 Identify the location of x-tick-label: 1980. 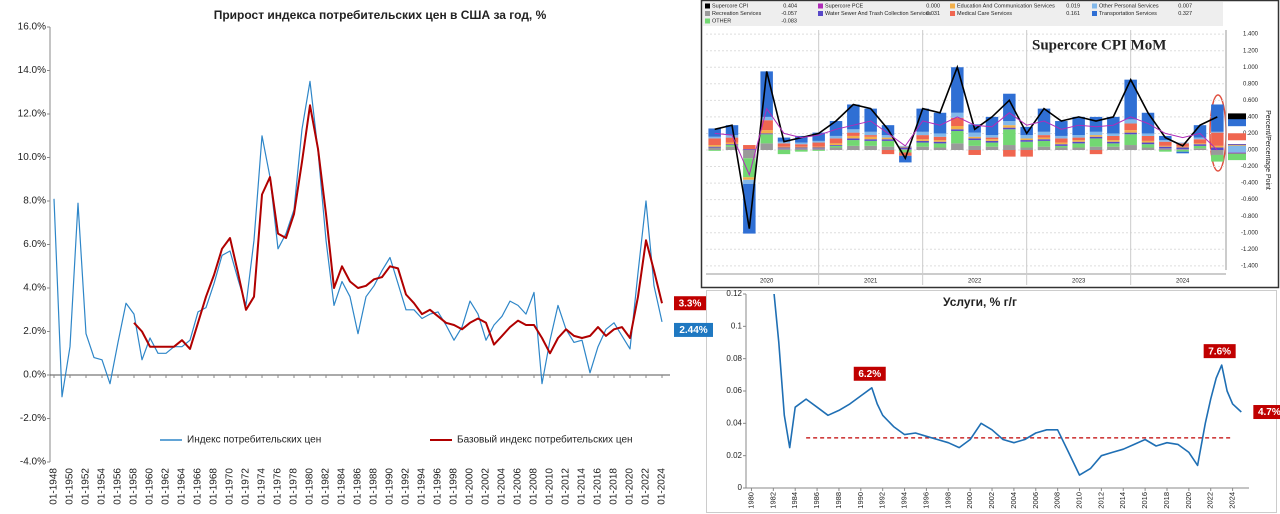
(750, 500).